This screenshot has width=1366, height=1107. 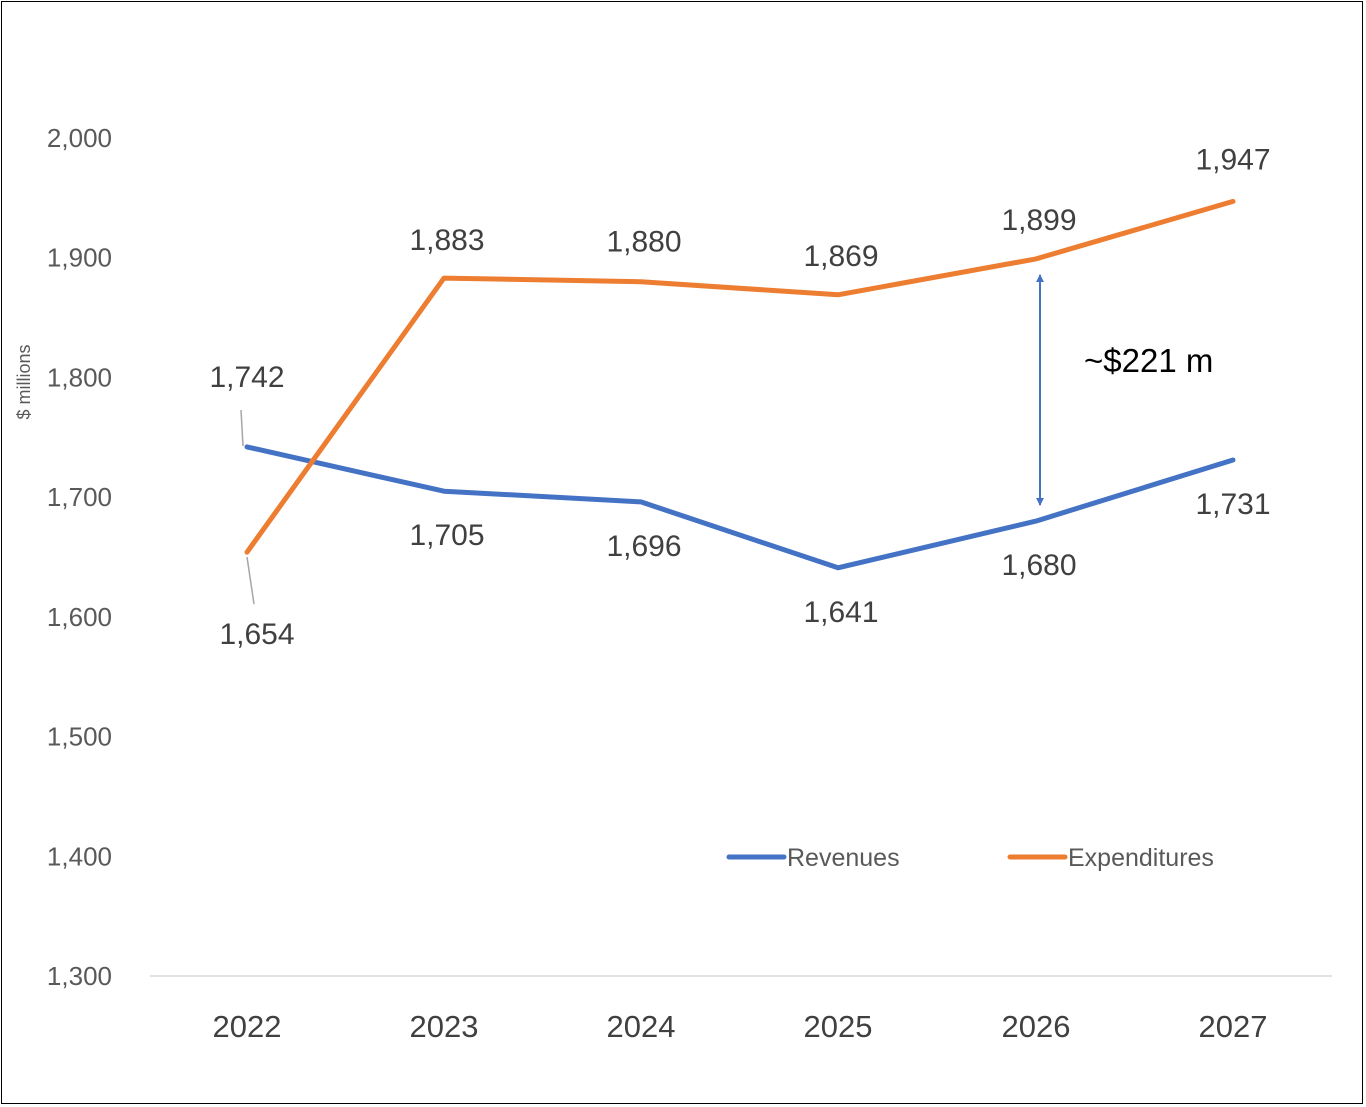 What do you see at coordinates (643, 242) in the screenshot?
I see `data-label-expenditures: 1,880` at bounding box center [643, 242].